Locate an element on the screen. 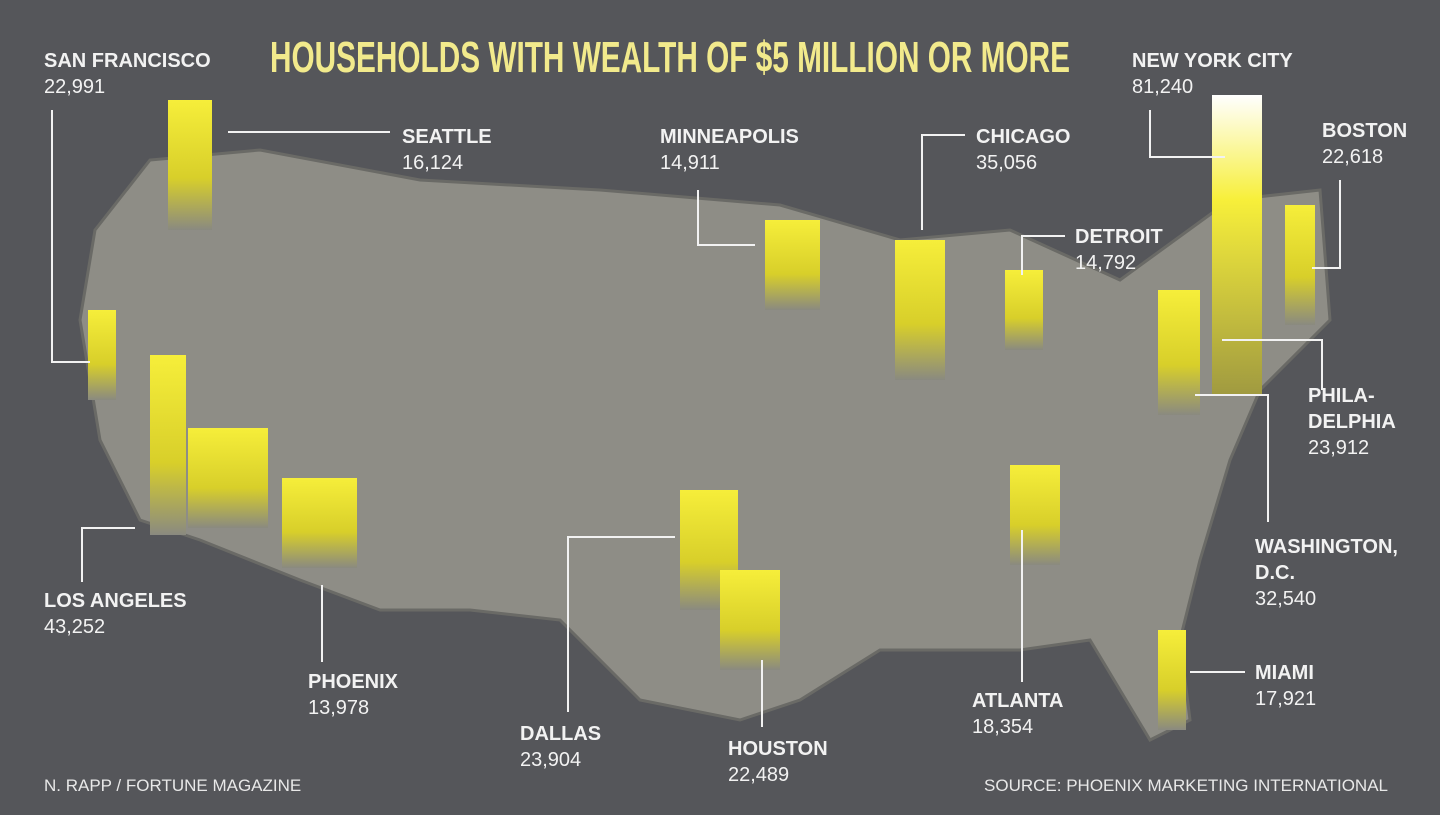 The width and height of the screenshot is (1440, 815). city-name: NEW YORK CITY is located at coordinates (1212, 61).